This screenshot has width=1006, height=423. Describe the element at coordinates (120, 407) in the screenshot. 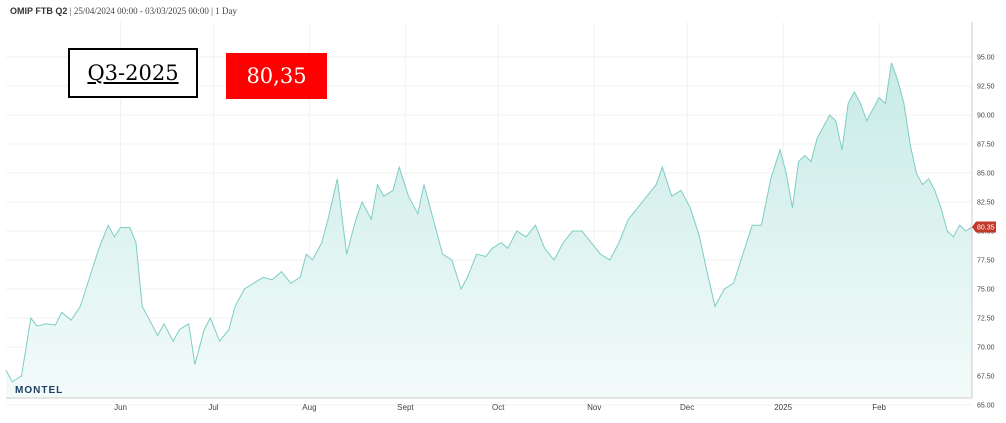

I see `x-tick-label: Jun` at that location.